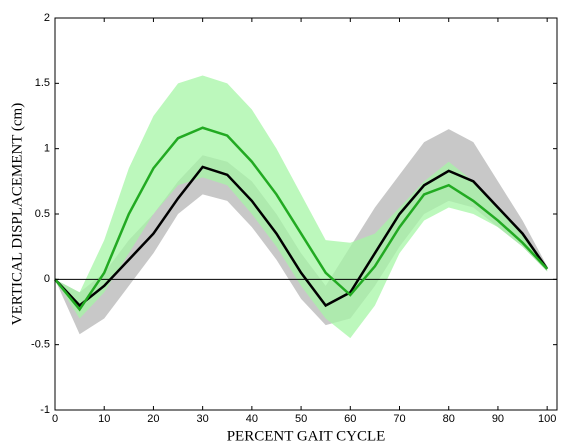  Describe the element at coordinates (47, 149) in the screenshot. I see `y-tick-label: 1` at that location.